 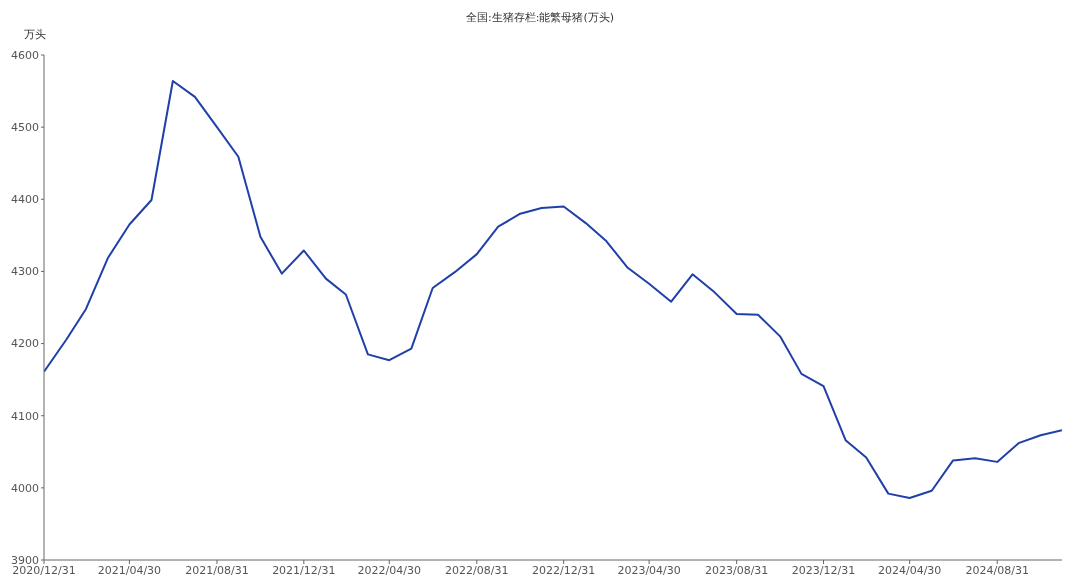 I want to click on y-tick-label: 4600, so click(x=25, y=55).